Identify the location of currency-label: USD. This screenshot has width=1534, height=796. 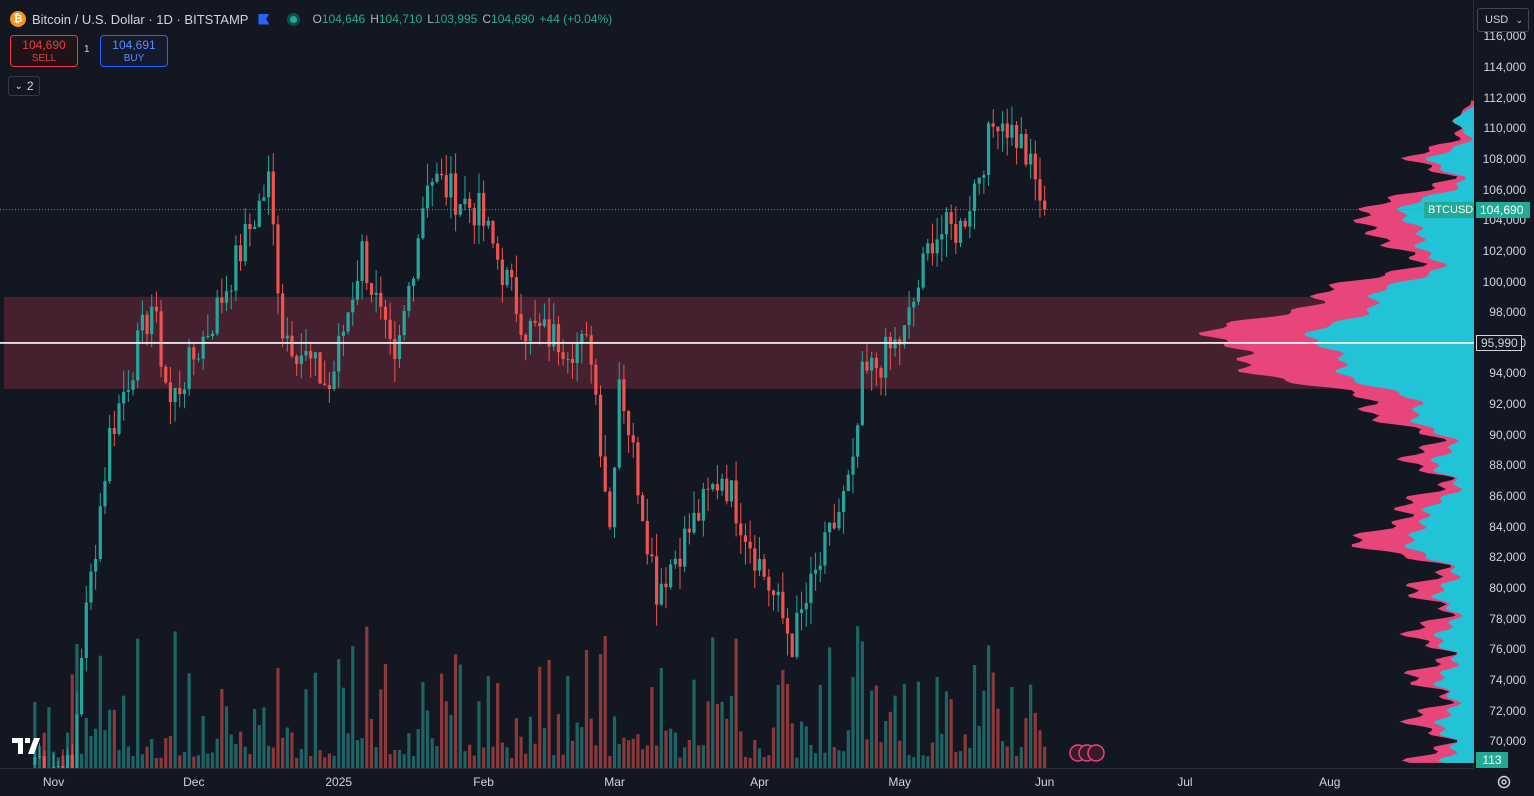
(1497, 20).